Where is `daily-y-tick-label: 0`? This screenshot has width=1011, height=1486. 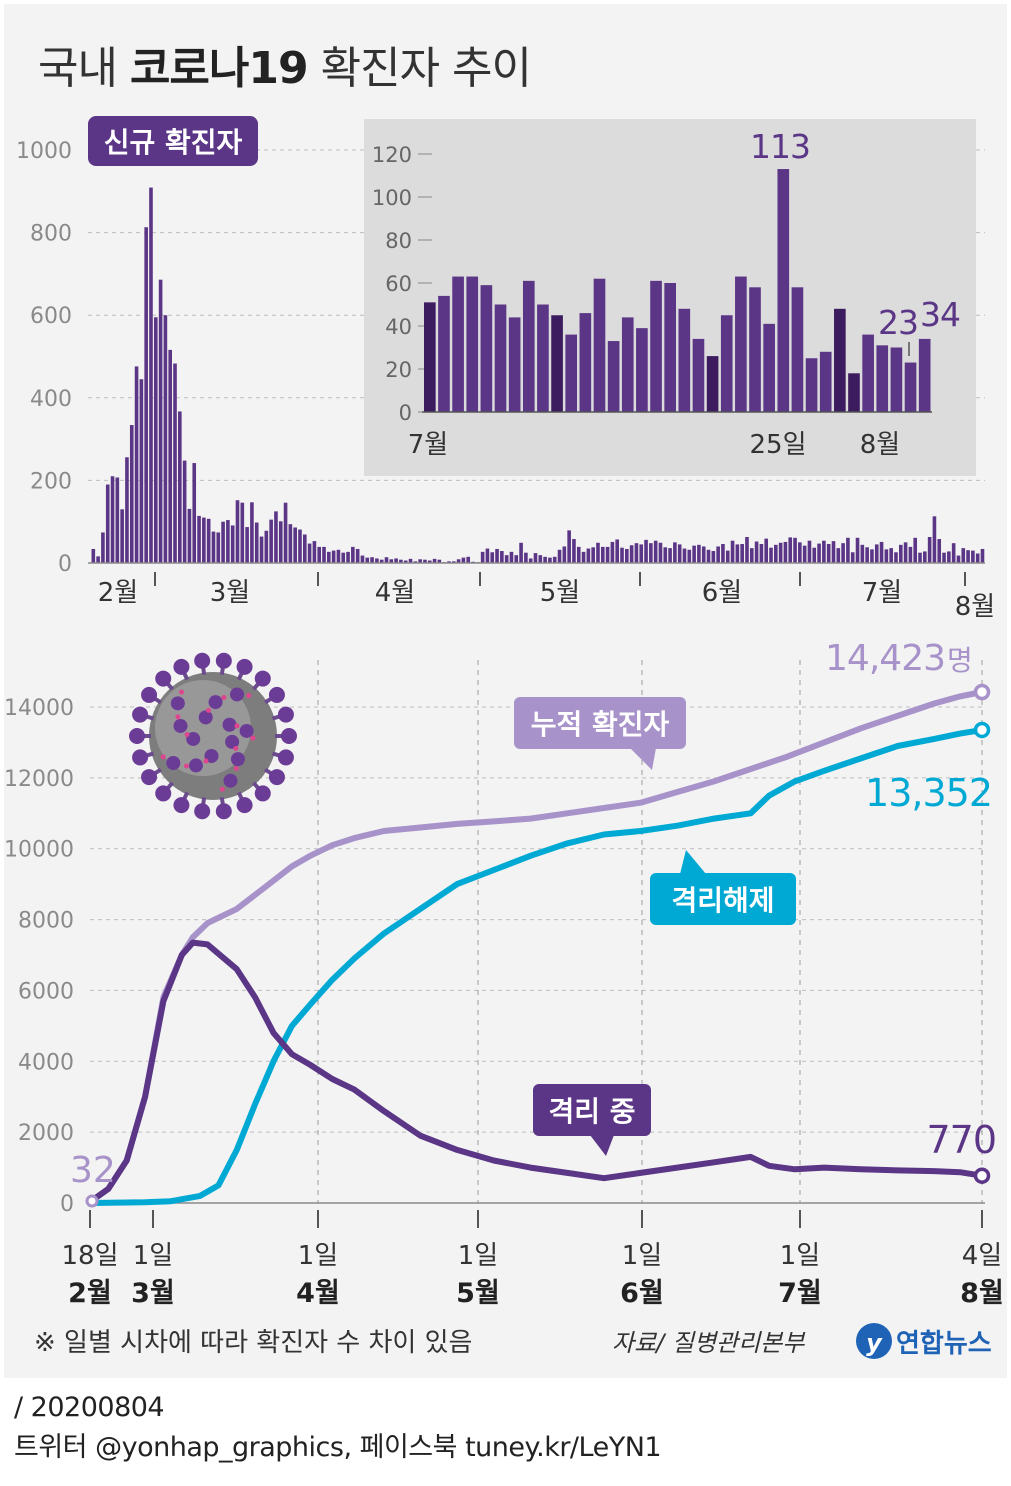 daily-y-tick-label: 0 is located at coordinates (65, 564).